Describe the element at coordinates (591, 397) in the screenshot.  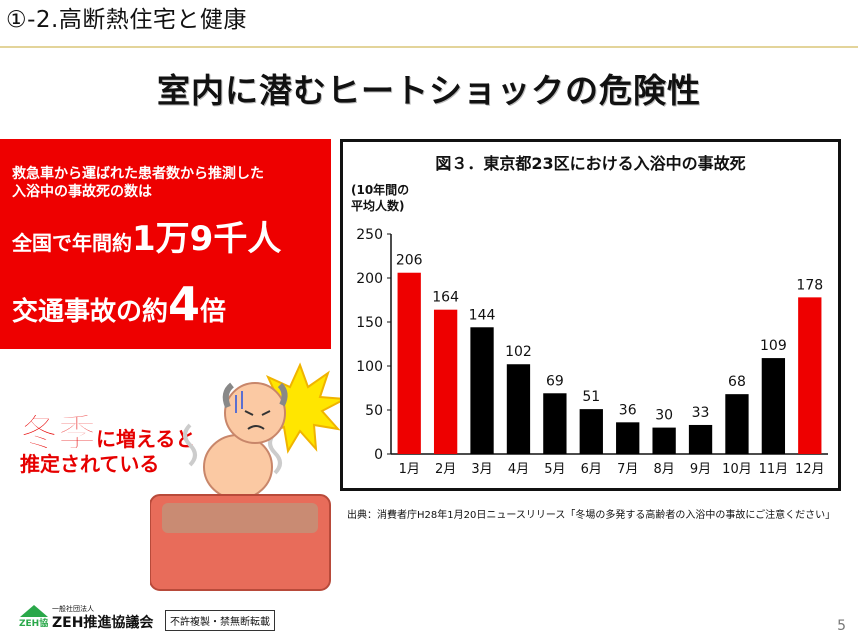
I see `bar-value-label: 51` at that location.